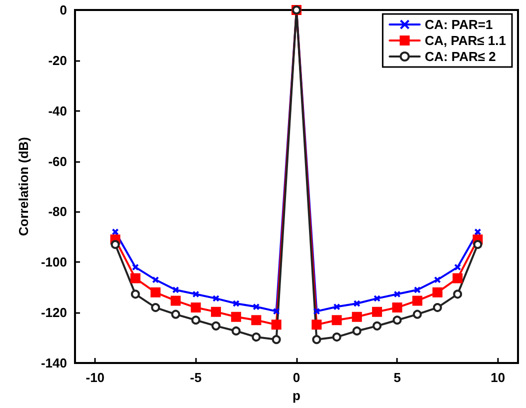  What do you see at coordinates (95, 377) in the screenshot?
I see `x-tick-label: -10` at bounding box center [95, 377].